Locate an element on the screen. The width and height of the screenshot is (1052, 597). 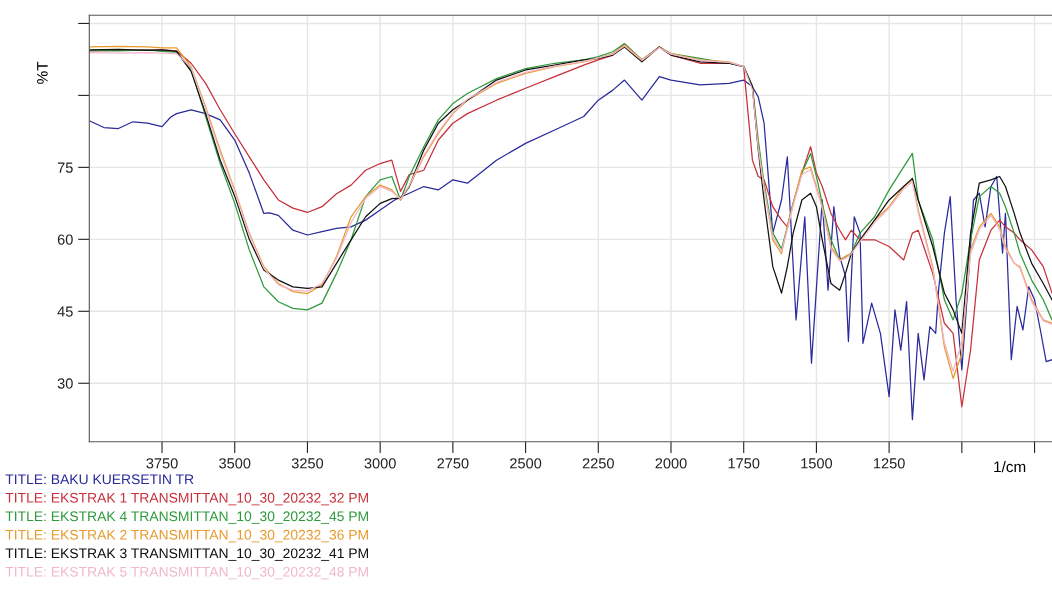
y-axis-title: %T is located at coordinates (42, 72).